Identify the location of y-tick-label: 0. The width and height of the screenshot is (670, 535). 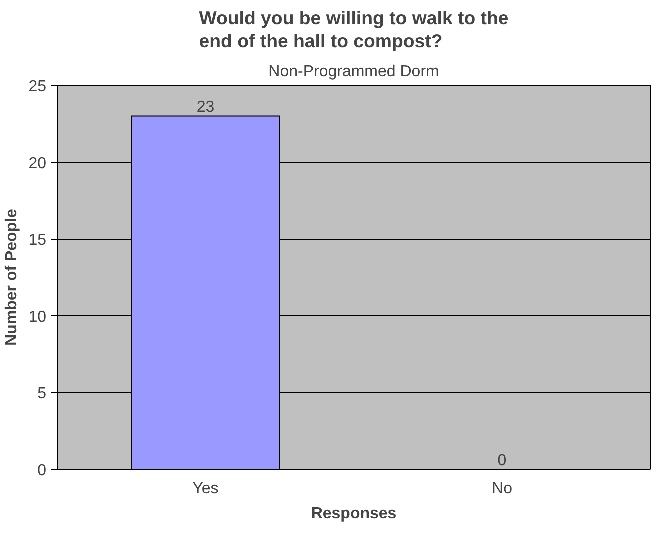
(42, 471).